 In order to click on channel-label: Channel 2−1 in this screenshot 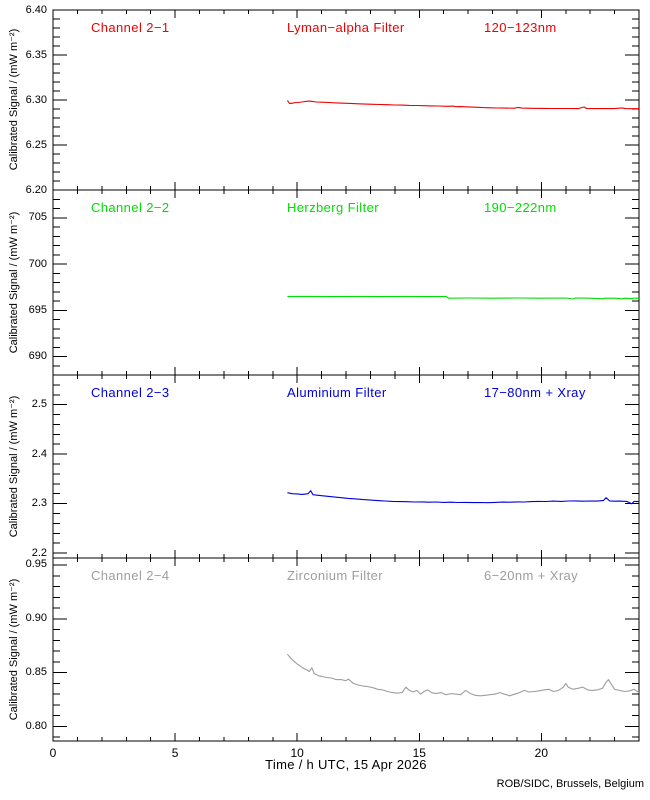, I will do `click(130, 27)`.